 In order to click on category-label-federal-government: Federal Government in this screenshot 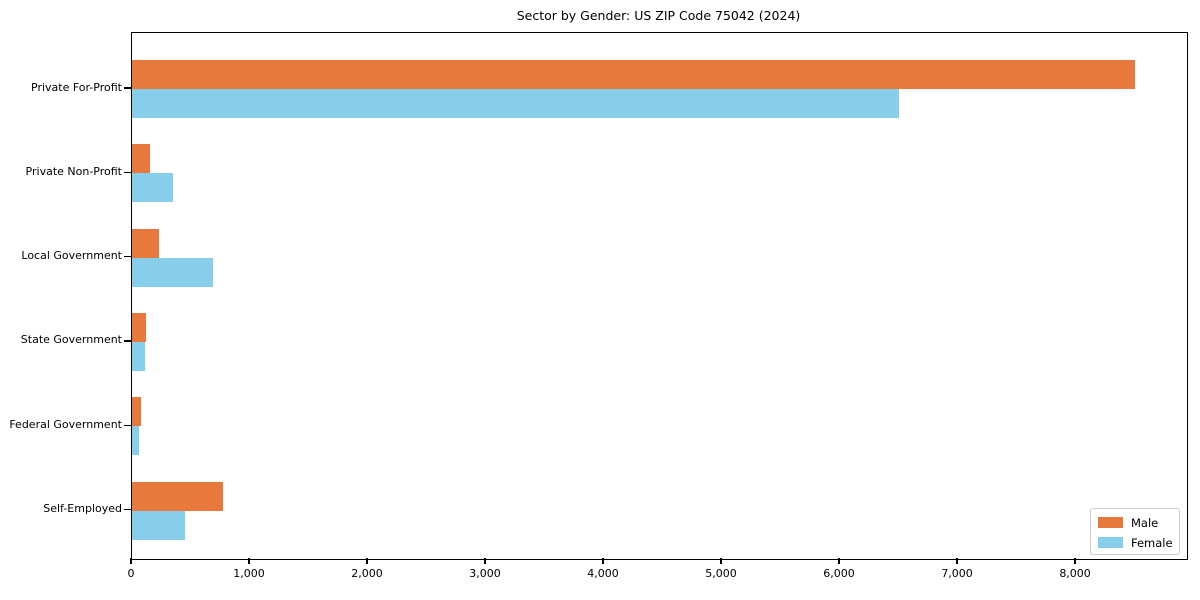, I will do `click(65, 424)`.